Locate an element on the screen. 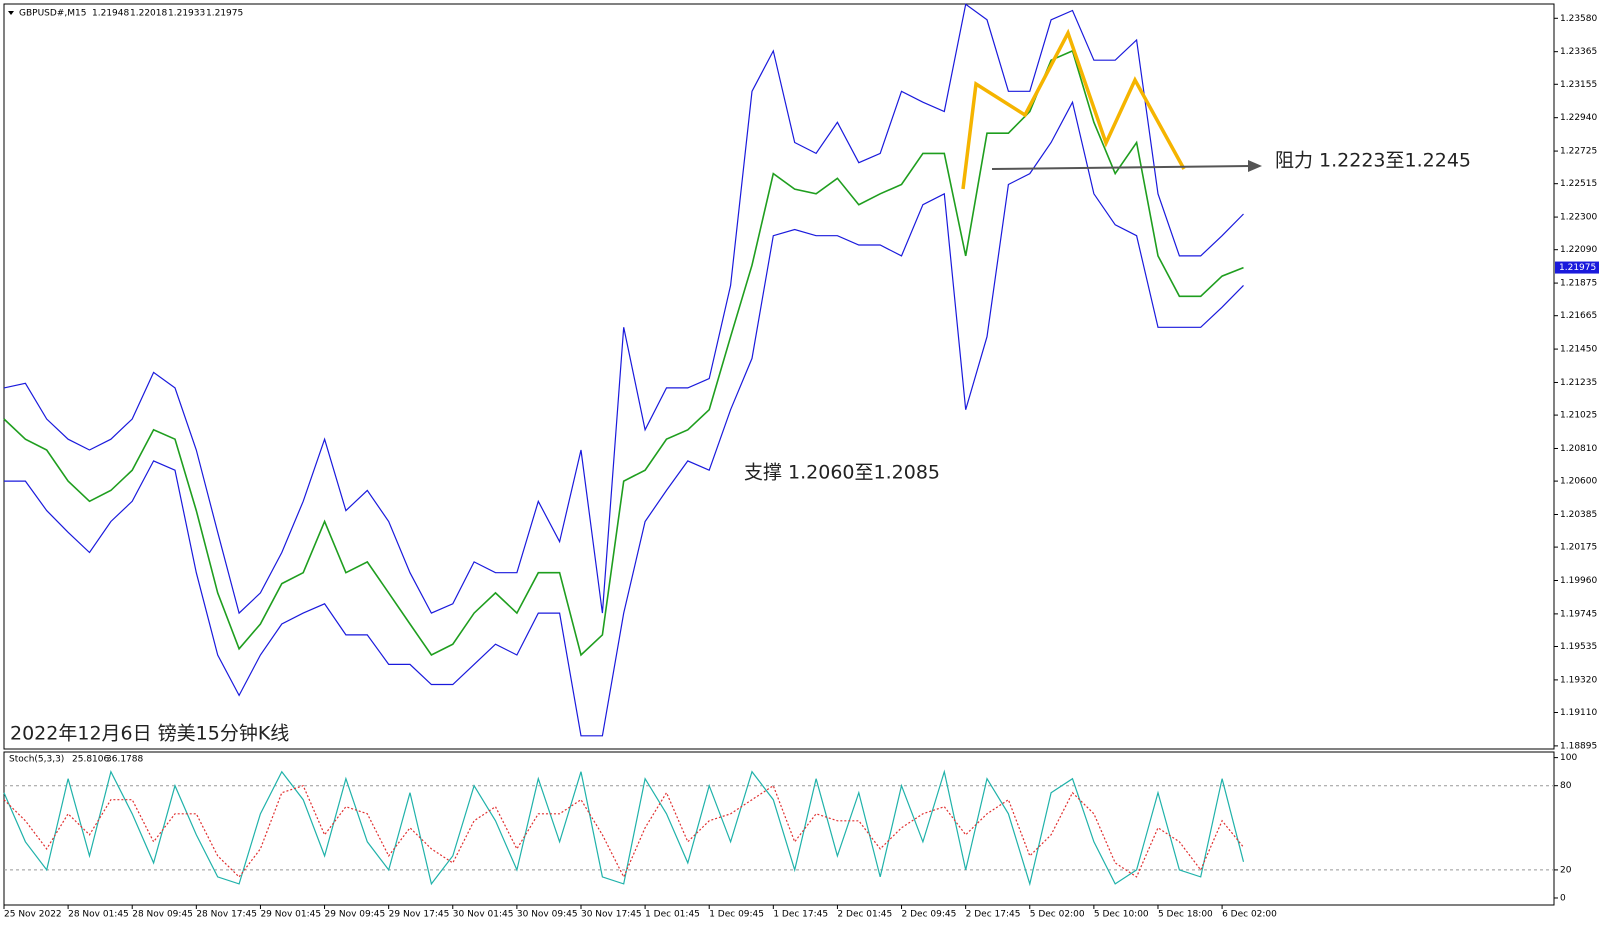 The height and width of the screenshot is (927, 1602). y-tick-label: 1.19320 is located at coordinates (1578, 680).